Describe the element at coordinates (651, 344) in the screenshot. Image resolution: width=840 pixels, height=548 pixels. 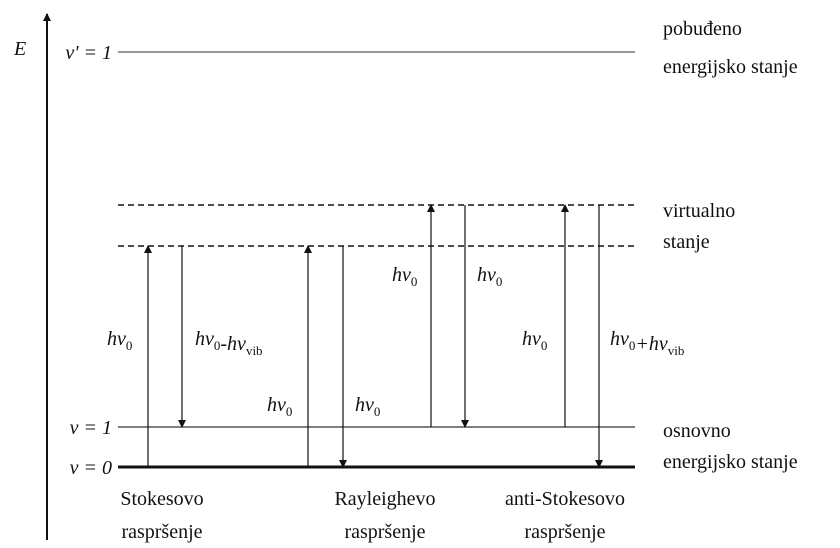
I see `label-text: +hν` at that location.